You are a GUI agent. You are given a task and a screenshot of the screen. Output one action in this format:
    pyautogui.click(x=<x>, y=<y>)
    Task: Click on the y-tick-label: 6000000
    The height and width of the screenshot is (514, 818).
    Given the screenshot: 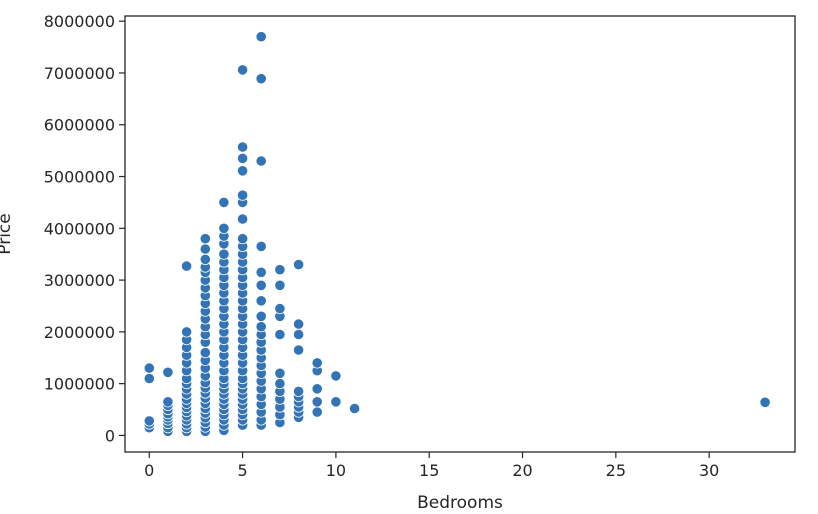 What is the action you would take?
    pyautogui.click(x=79, y=125)
    